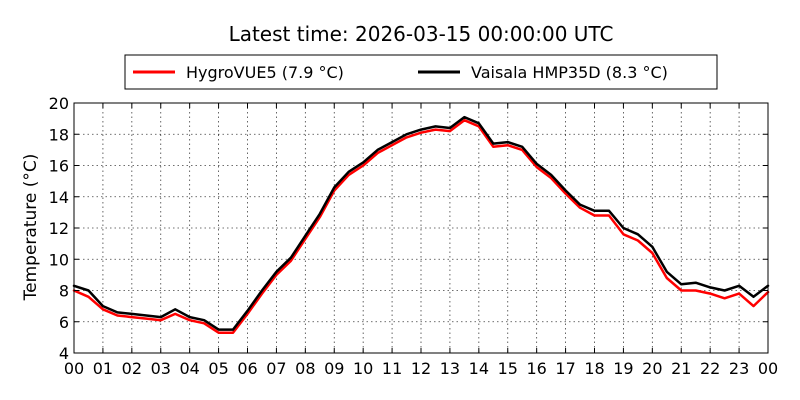  What do you see at coordinates (103, 368) in the screenshot?
I see `x-tick-label: 01` at bounding box center [103, 368].